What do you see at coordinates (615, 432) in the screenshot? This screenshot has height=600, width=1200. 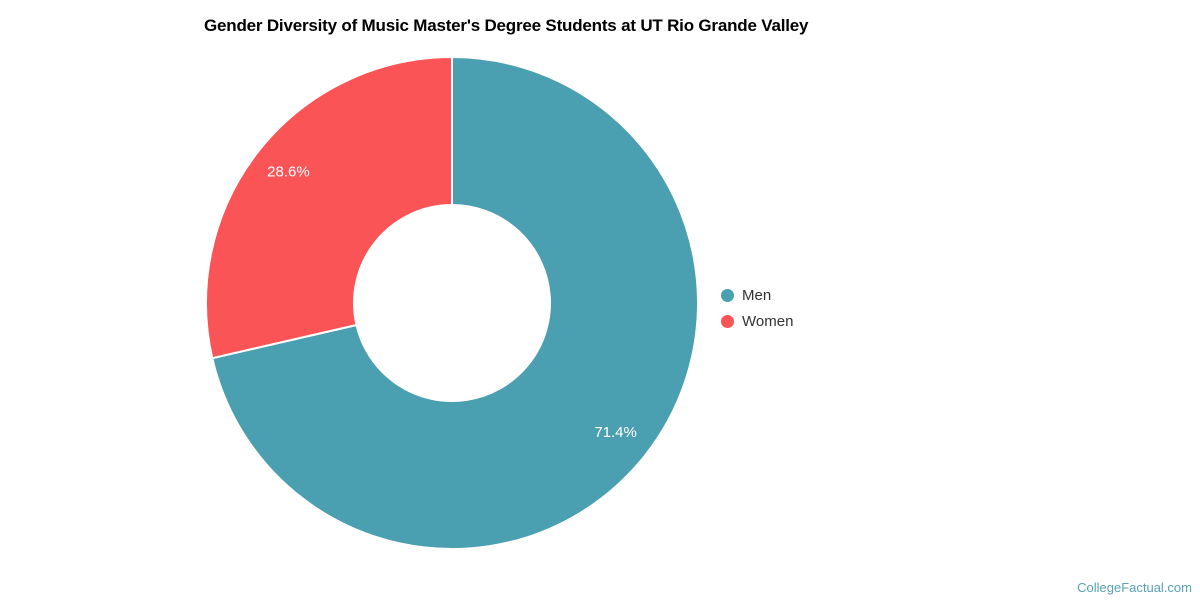 I see `slice-label-men: 71.4%` at bounding box center [615, 432].